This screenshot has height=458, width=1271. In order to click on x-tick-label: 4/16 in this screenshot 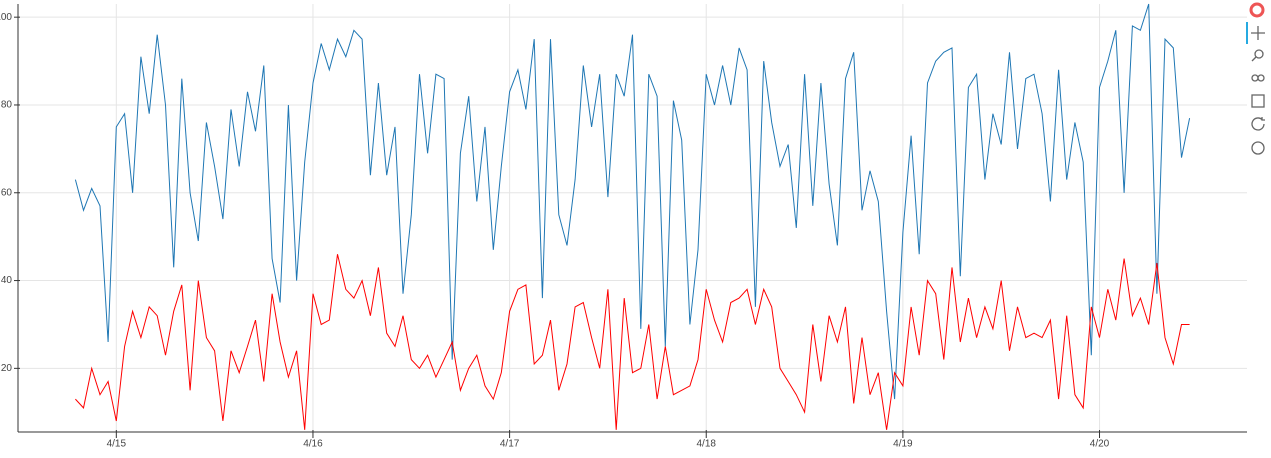, I will do `click(313, 444)`.